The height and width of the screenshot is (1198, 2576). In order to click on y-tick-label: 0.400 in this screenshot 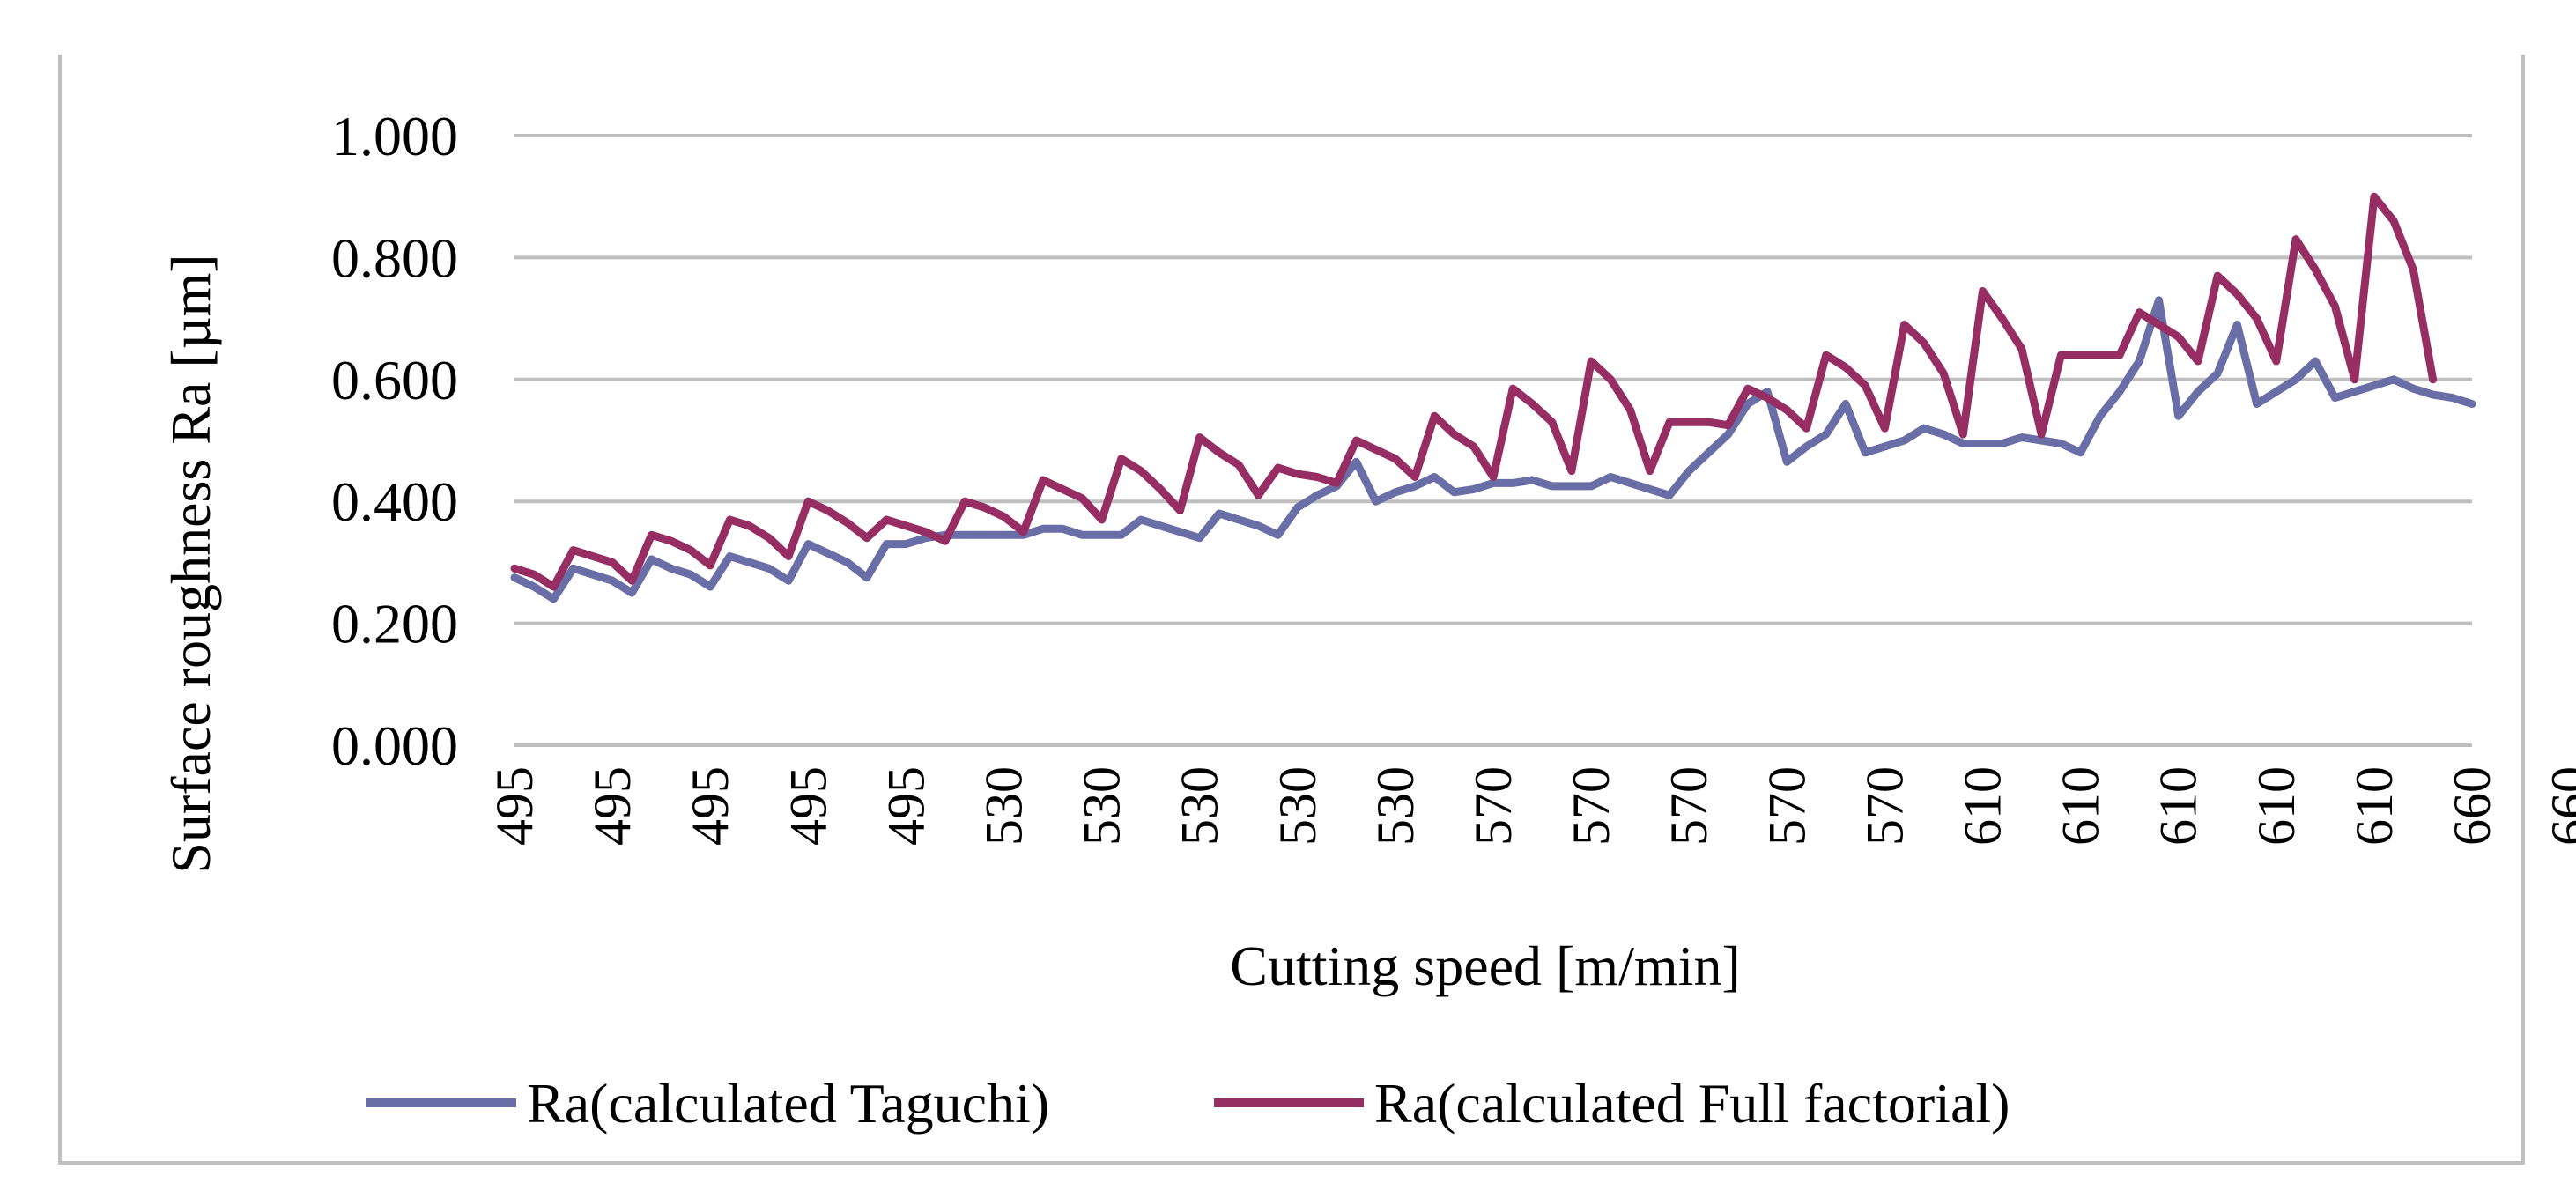, I will do `click(395, 501)`.